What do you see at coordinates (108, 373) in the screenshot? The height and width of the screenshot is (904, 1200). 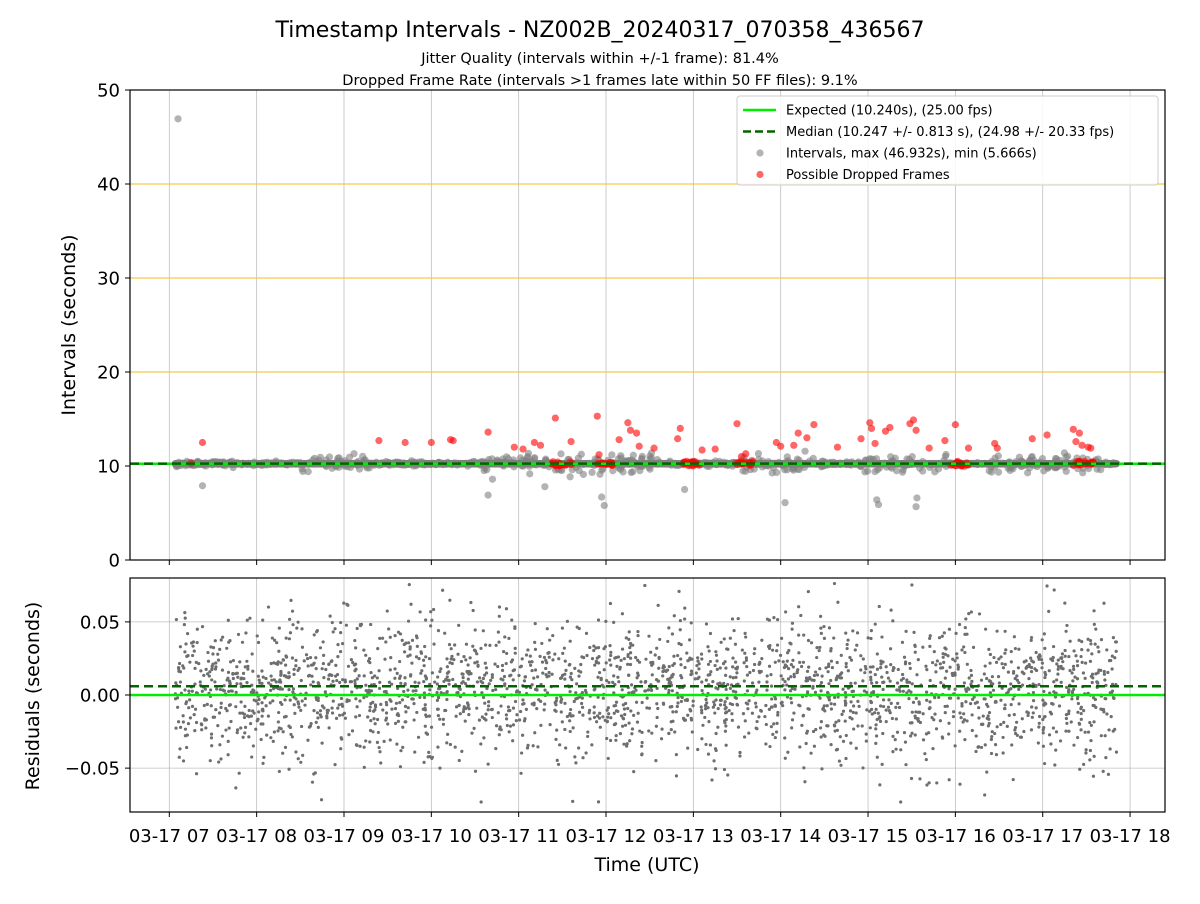 I see `top-y-tick-label: 20` at bounding box center [108, 373].